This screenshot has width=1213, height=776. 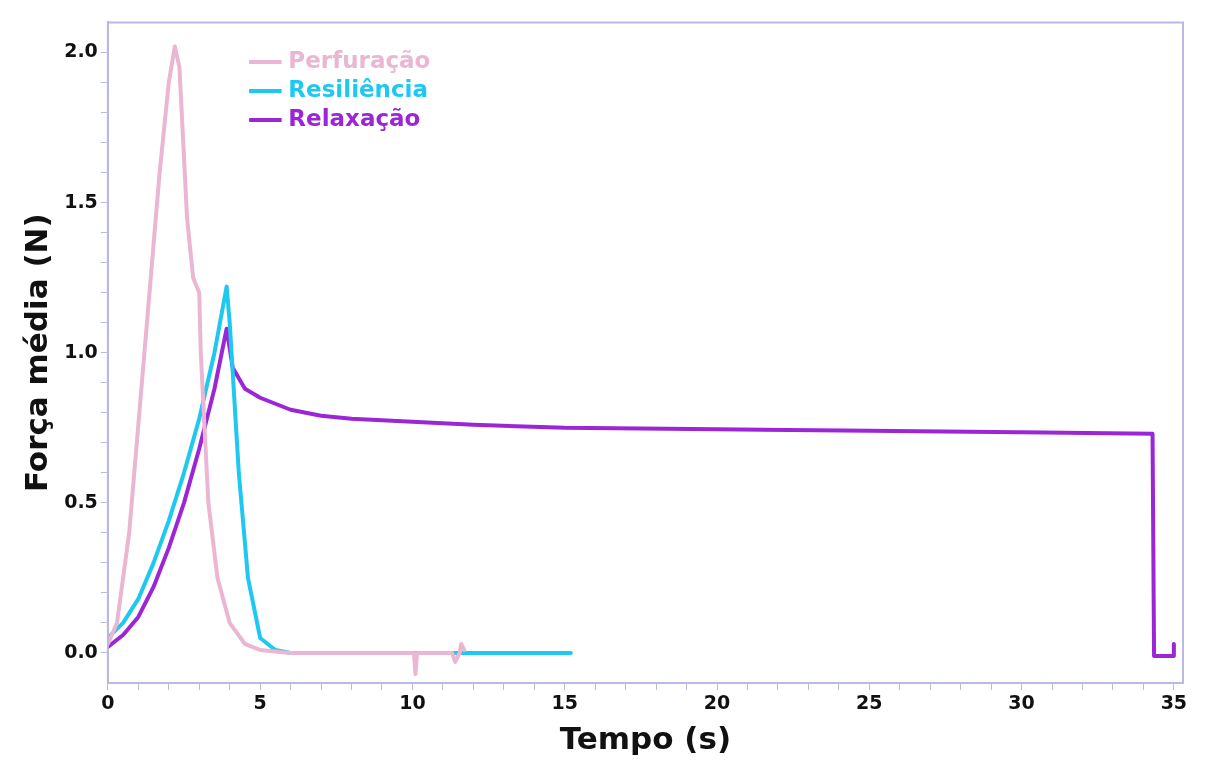 What do you see at coordinates (869, 702) in the screenshot?
I see `x-tick-label: 25` at bounding box center [869, 702].